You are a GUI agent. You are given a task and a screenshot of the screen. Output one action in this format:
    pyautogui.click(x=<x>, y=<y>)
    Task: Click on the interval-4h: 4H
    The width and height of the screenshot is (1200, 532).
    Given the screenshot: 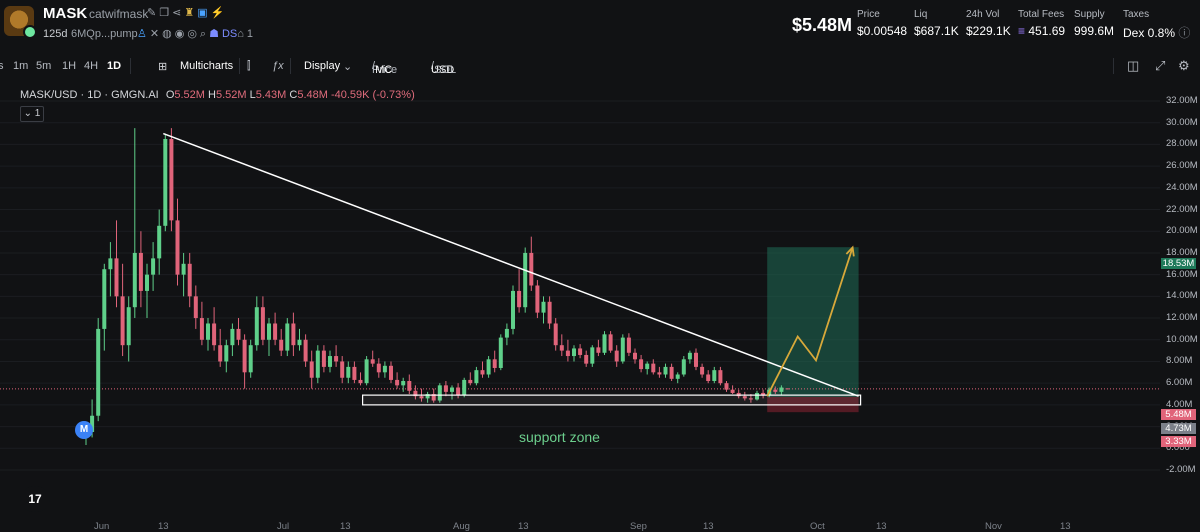 What is the action you would take?
    pyautogui.click(x=91, y=66)
    